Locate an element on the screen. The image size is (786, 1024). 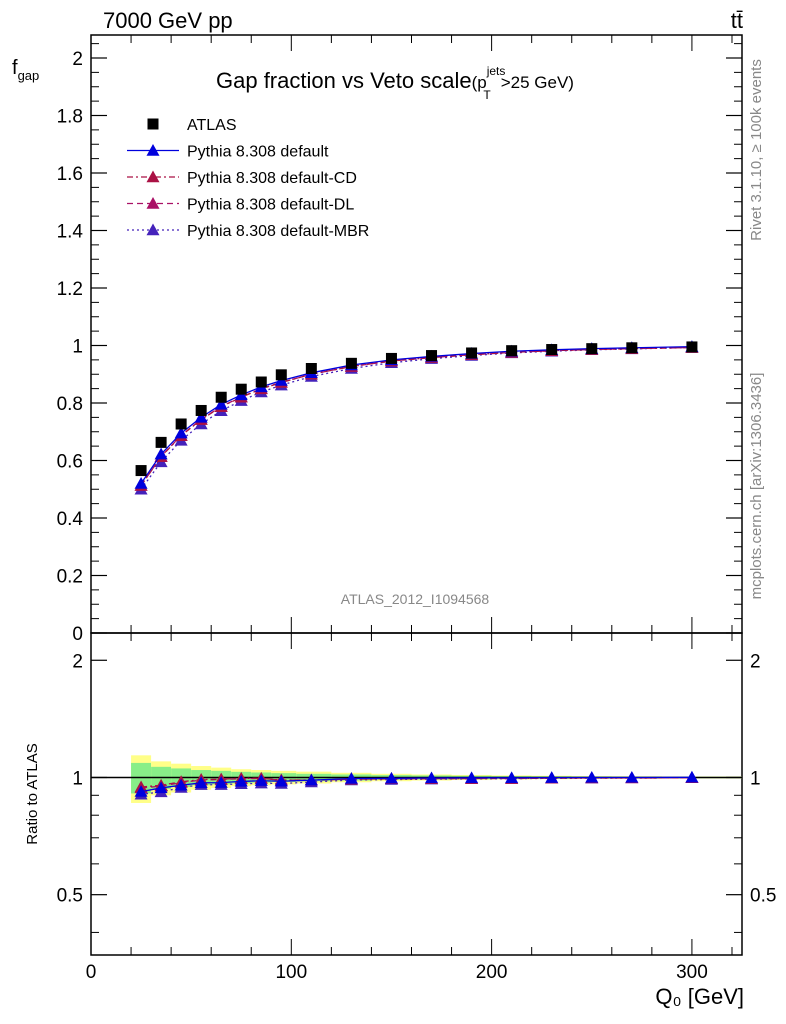
rivet-version-label: Rivet 3.1.10, ≥ 100k events is located at coordinates (756, 150).